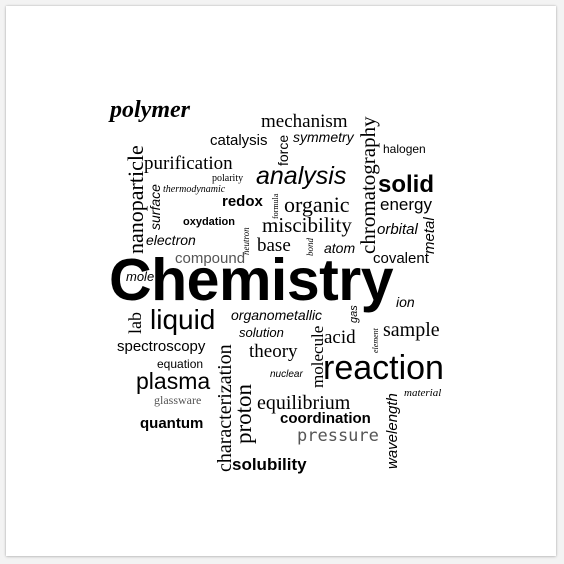  What do you see at coordinates (404, 149) in the screenshot?
I see `word-halogen: halogen` at bounding box center [404, 149].